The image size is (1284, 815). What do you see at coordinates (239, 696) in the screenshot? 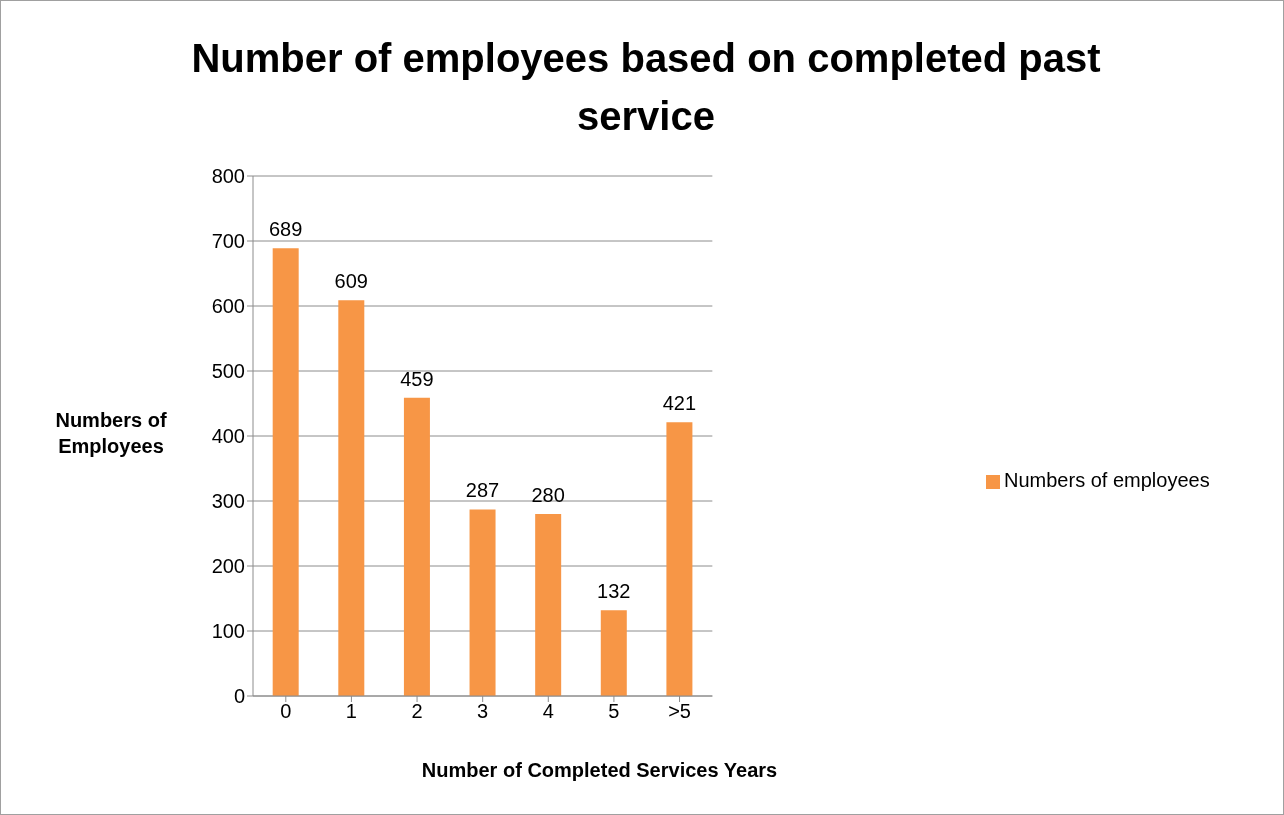
I see `y-tick-label: 0` at bounding box center [239, 696].